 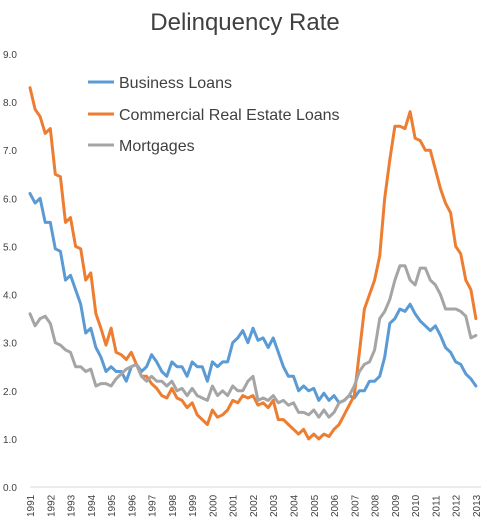 What do you see at coordinates (477, 505) in the screenshot?
I see `x-tick-label: 2013` at bounding box center [477, 505].